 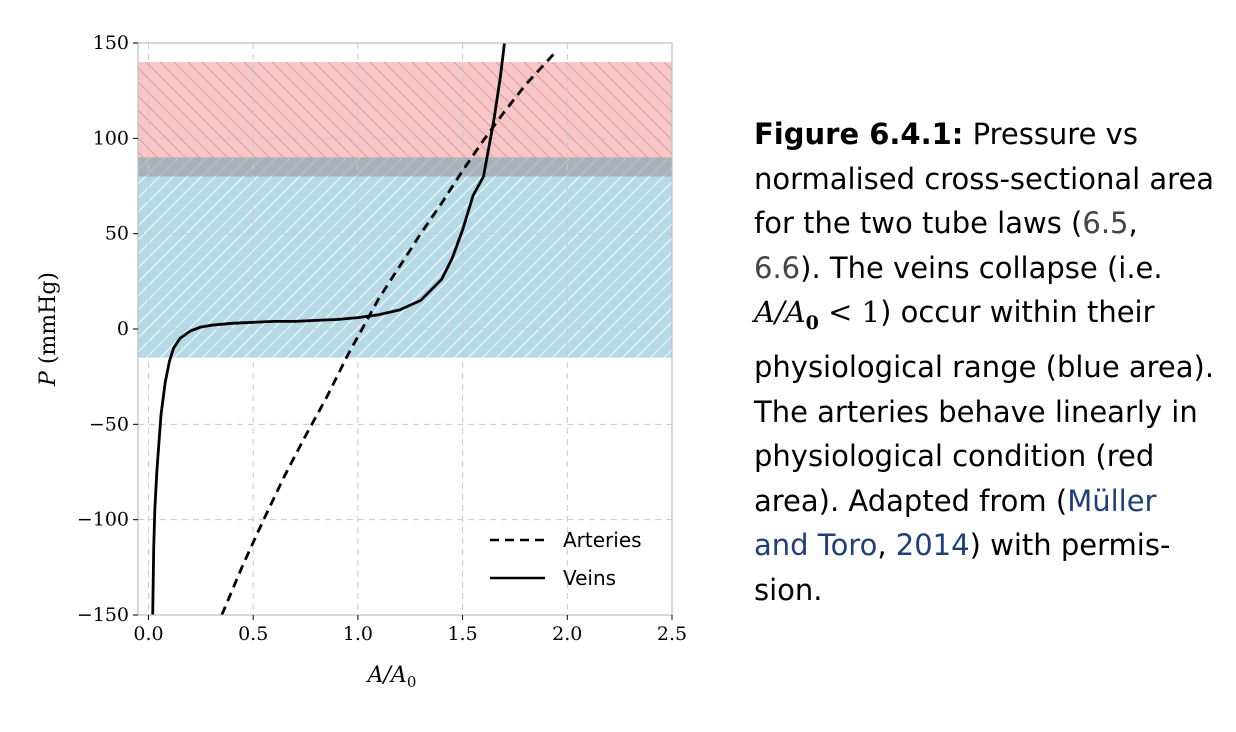 I want to click on legend: Arteries Veins, so click(x=566, y=559).